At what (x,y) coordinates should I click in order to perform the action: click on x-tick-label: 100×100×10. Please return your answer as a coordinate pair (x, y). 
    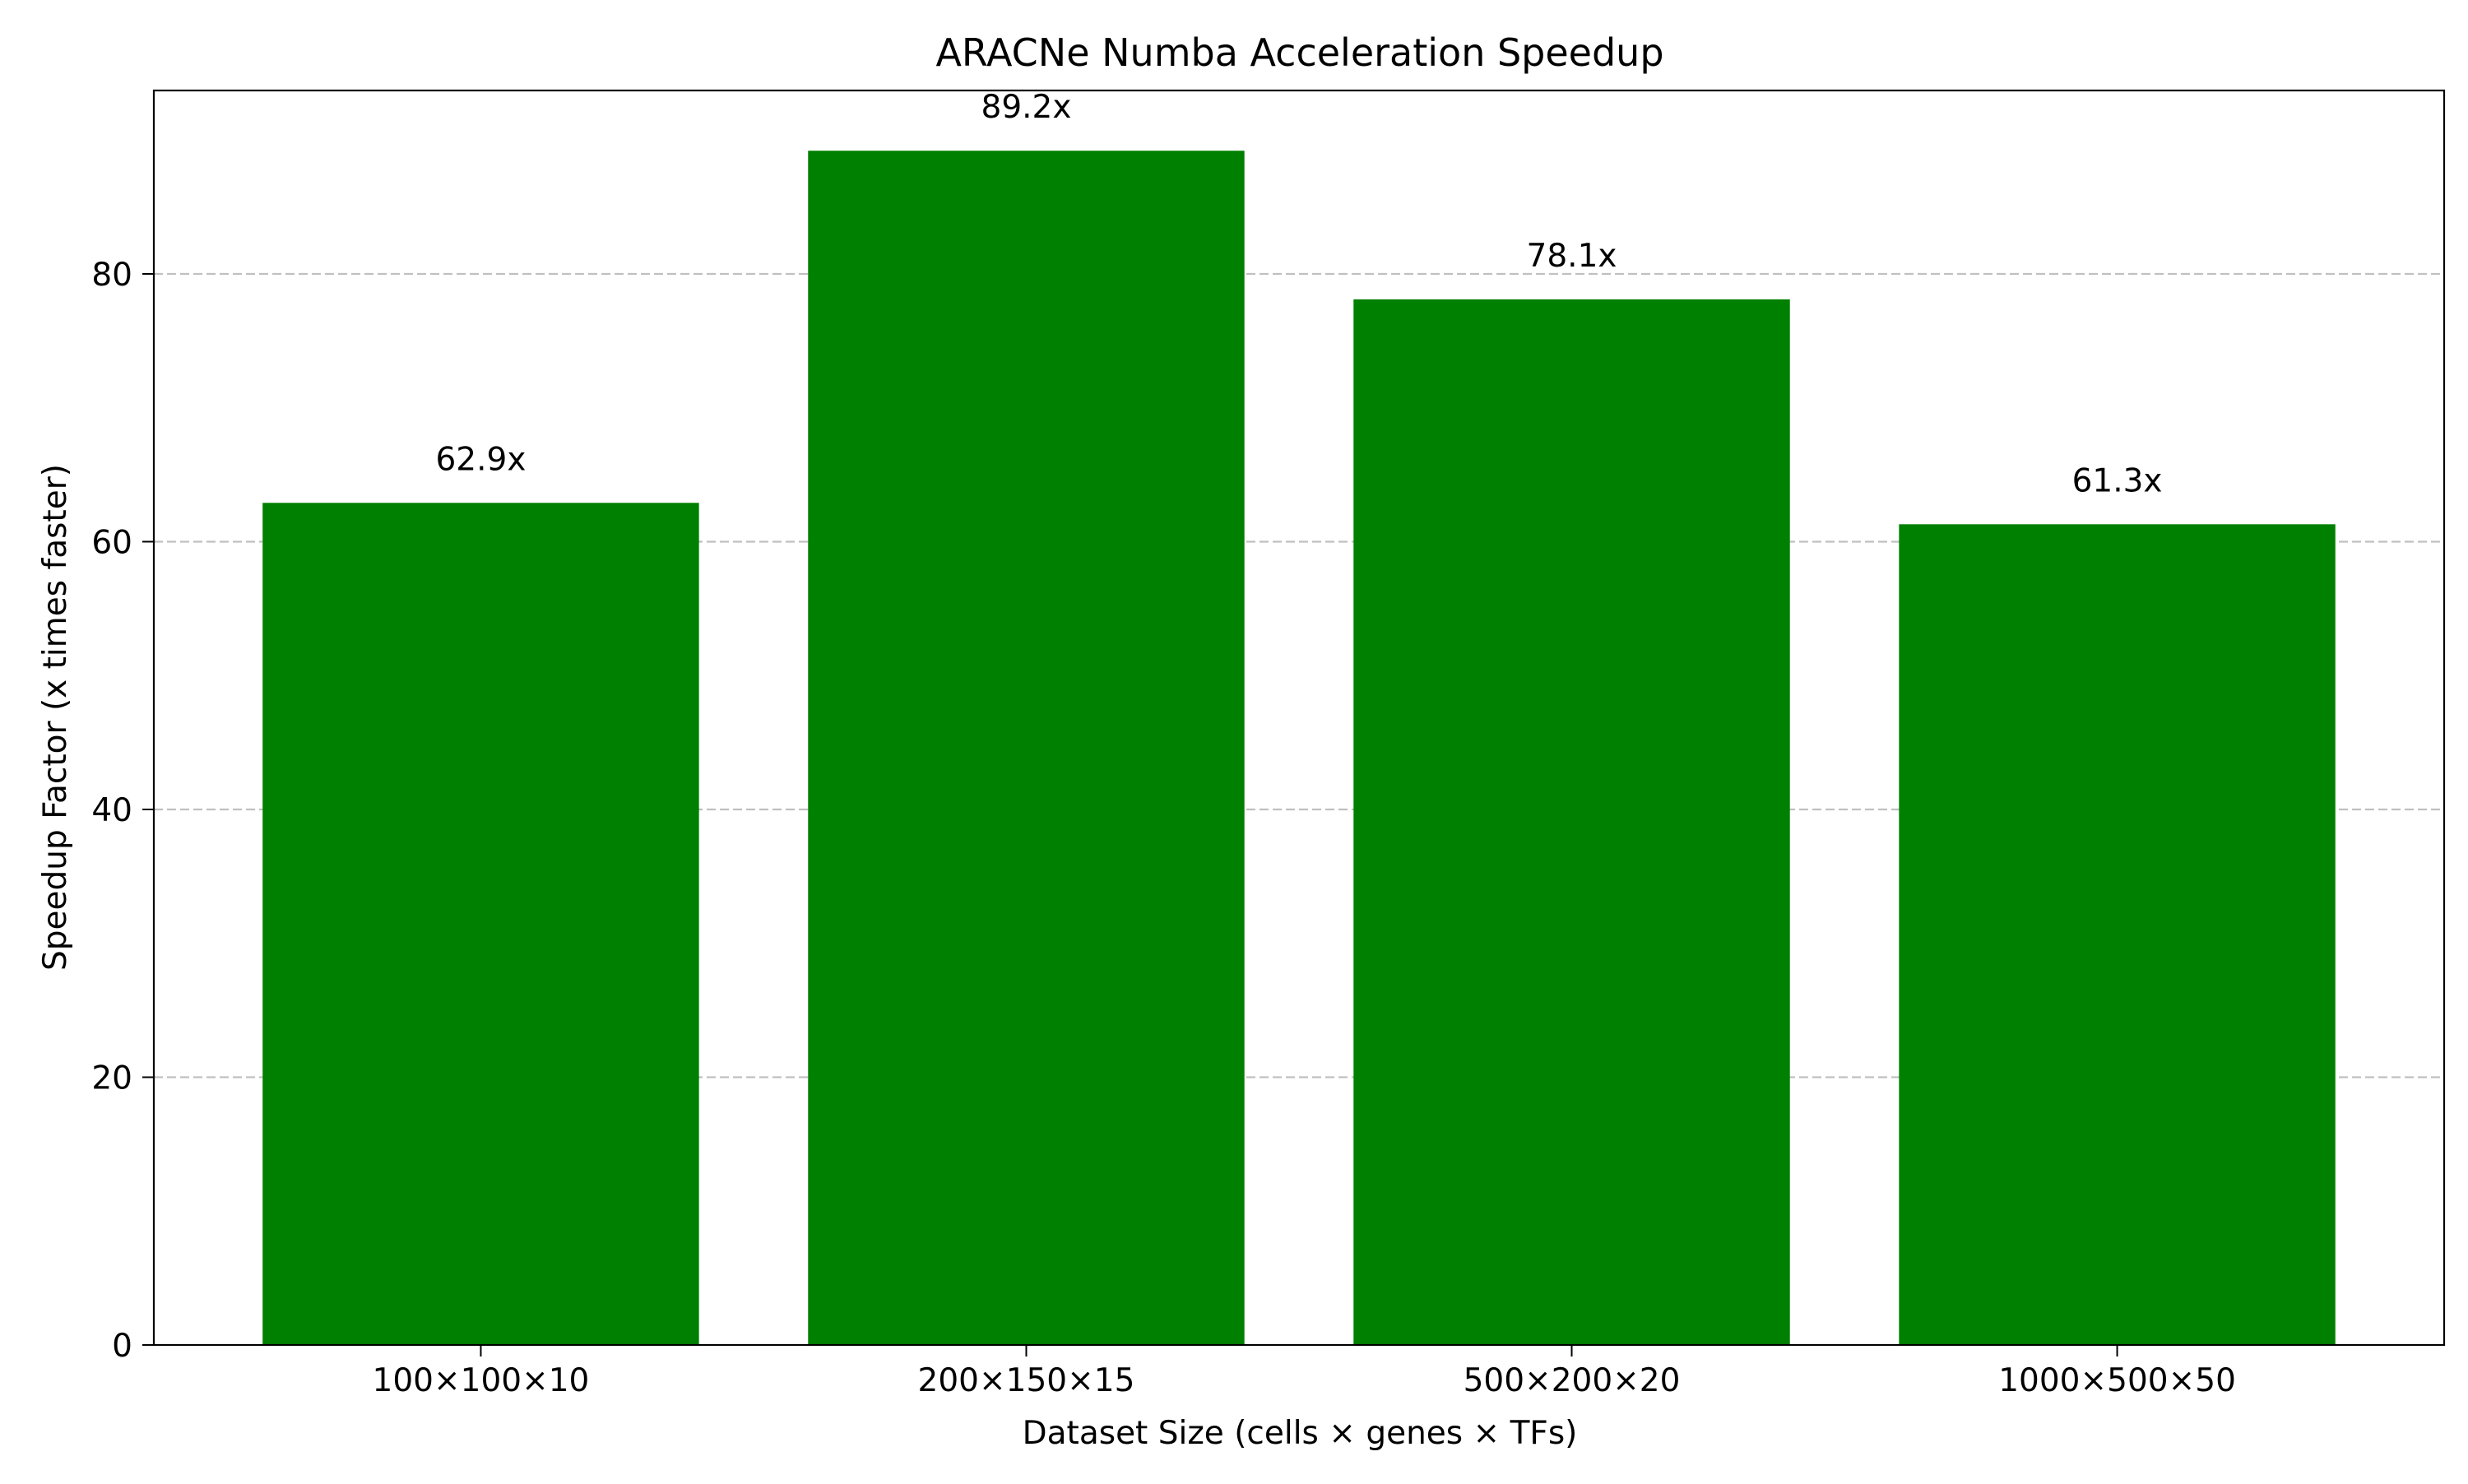
    Looking at the image, I should click on (481, 1380).